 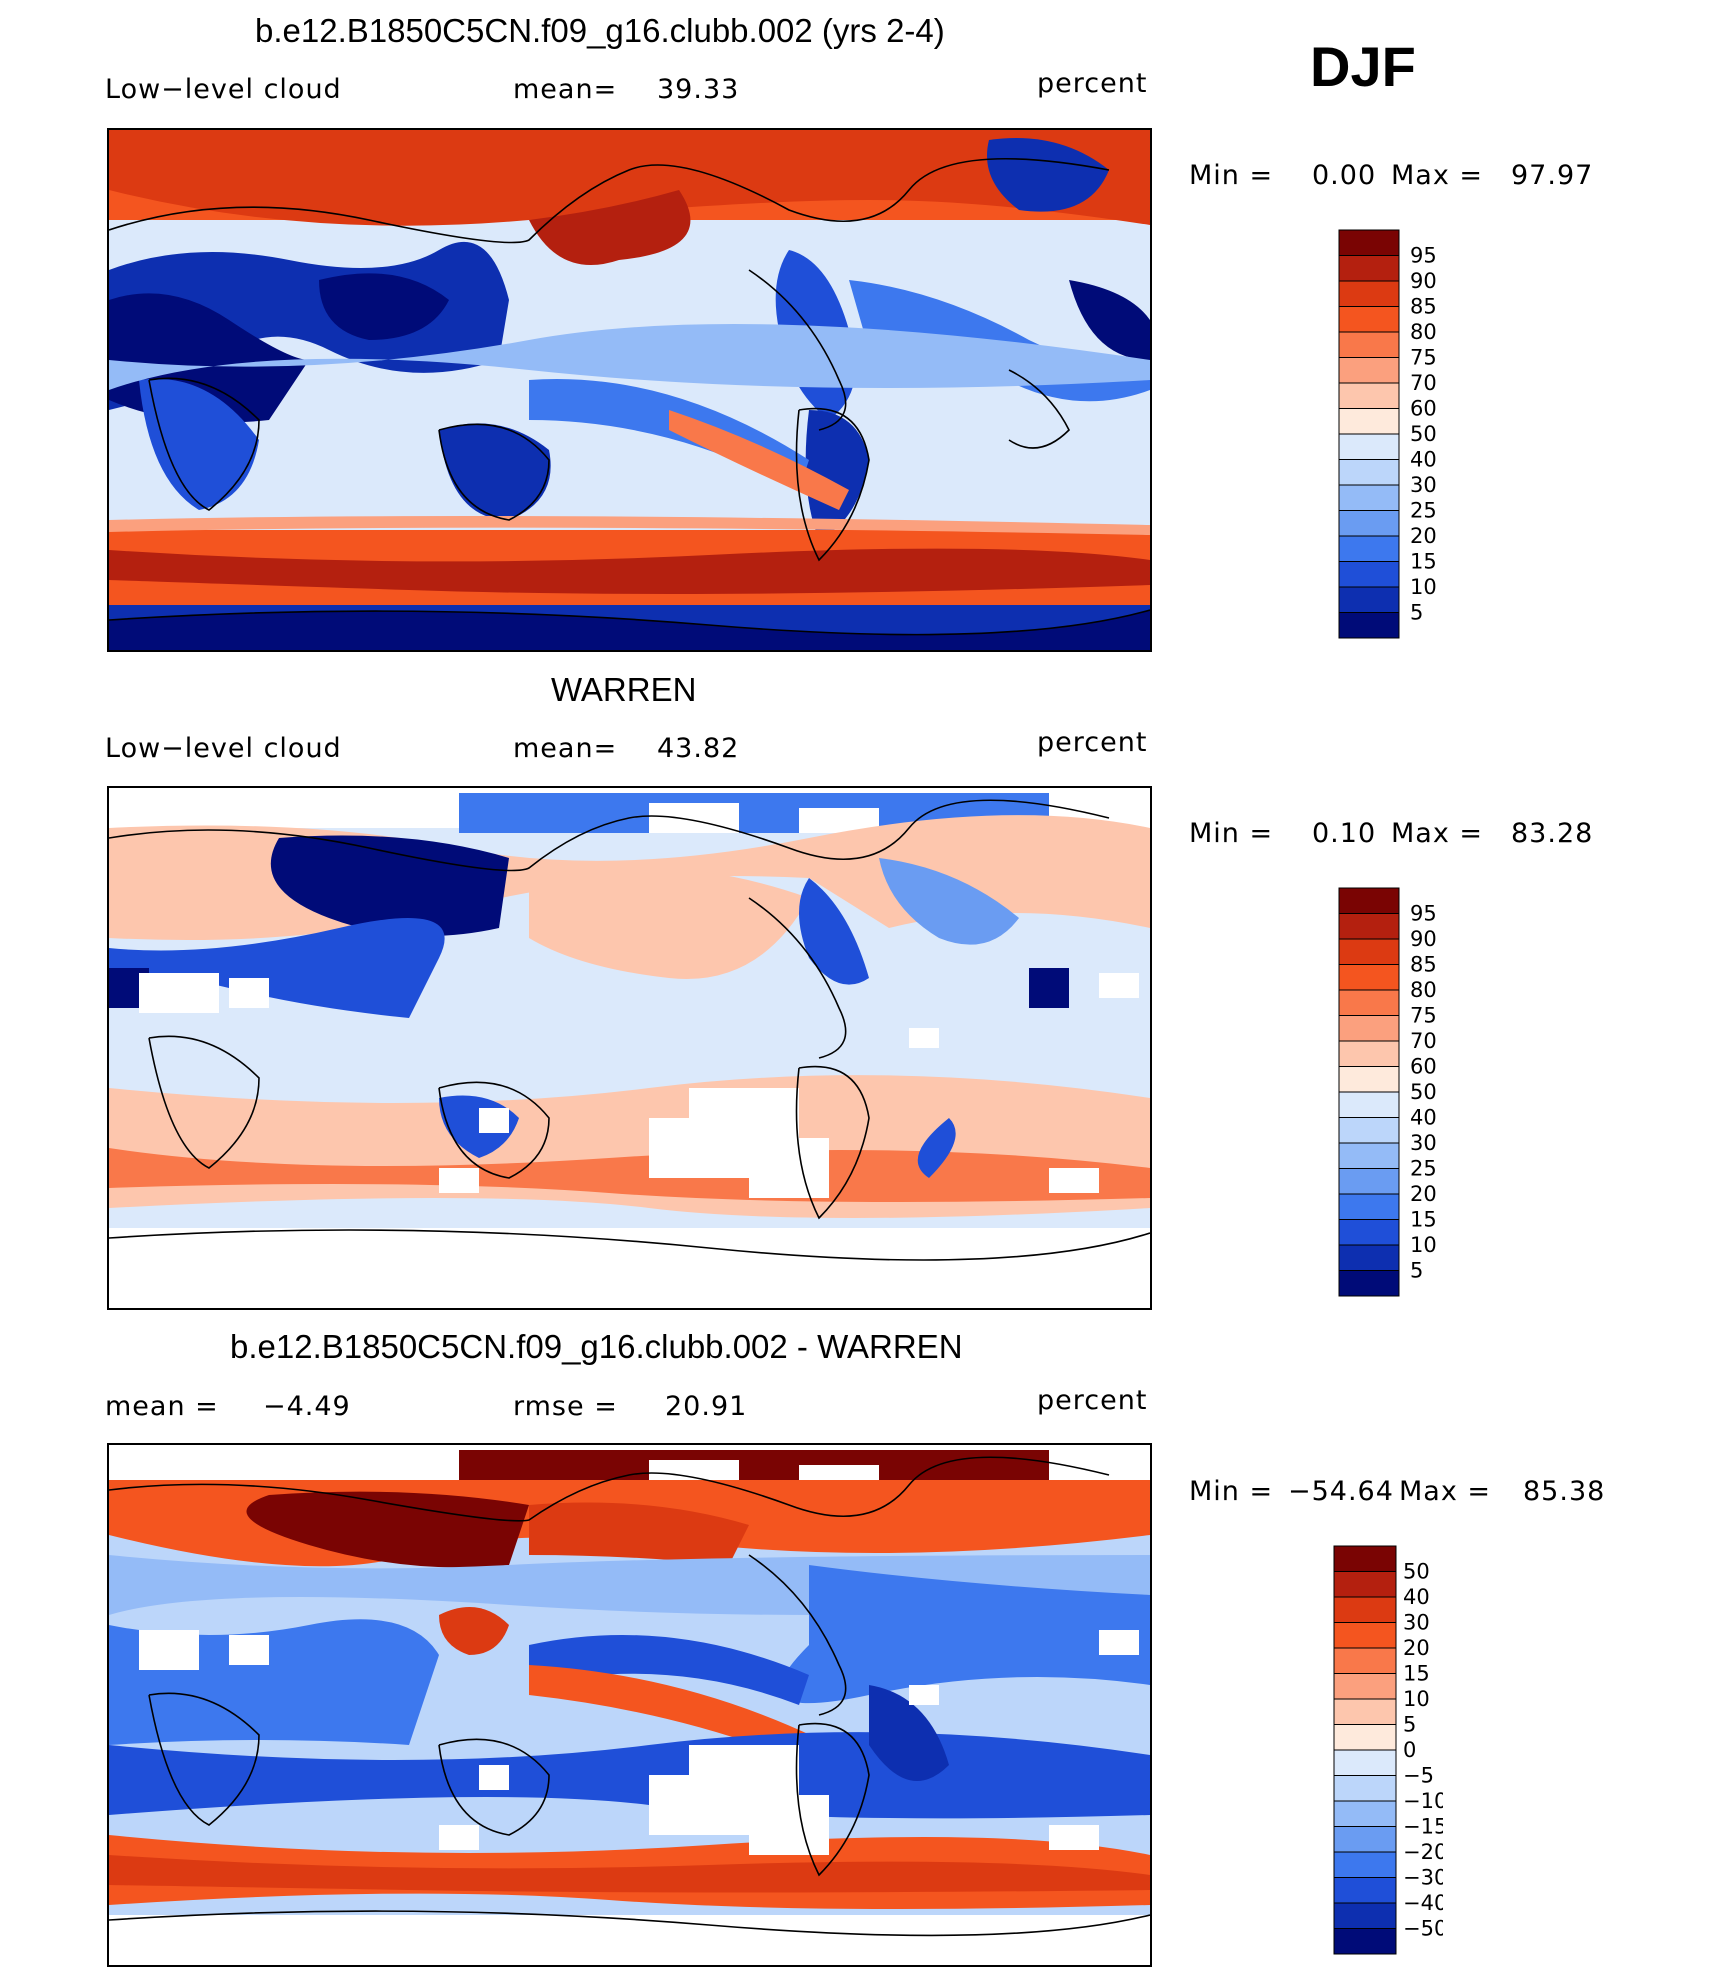 I want to click on colorbar-tick-label: 15, so click(x=1416, y=1674).